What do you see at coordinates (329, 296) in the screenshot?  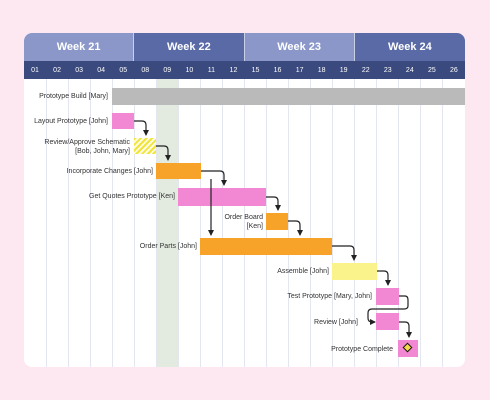 I see `task-label-test-prototype: Test Prototype [Mary, John]` at bounding box center [329, 296].